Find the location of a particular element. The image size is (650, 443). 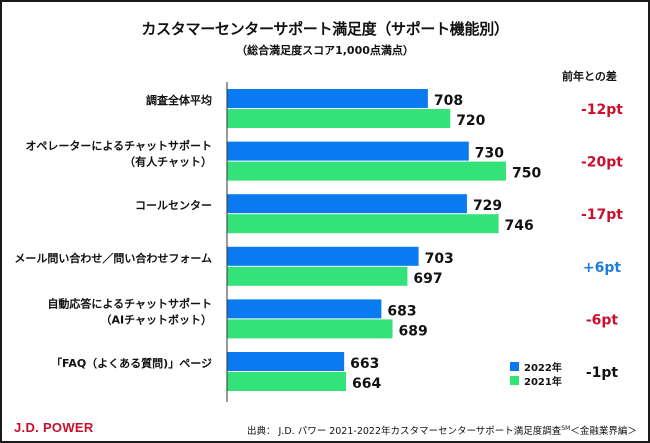

bar-2021年-1 is located at coordinates (366, 171).